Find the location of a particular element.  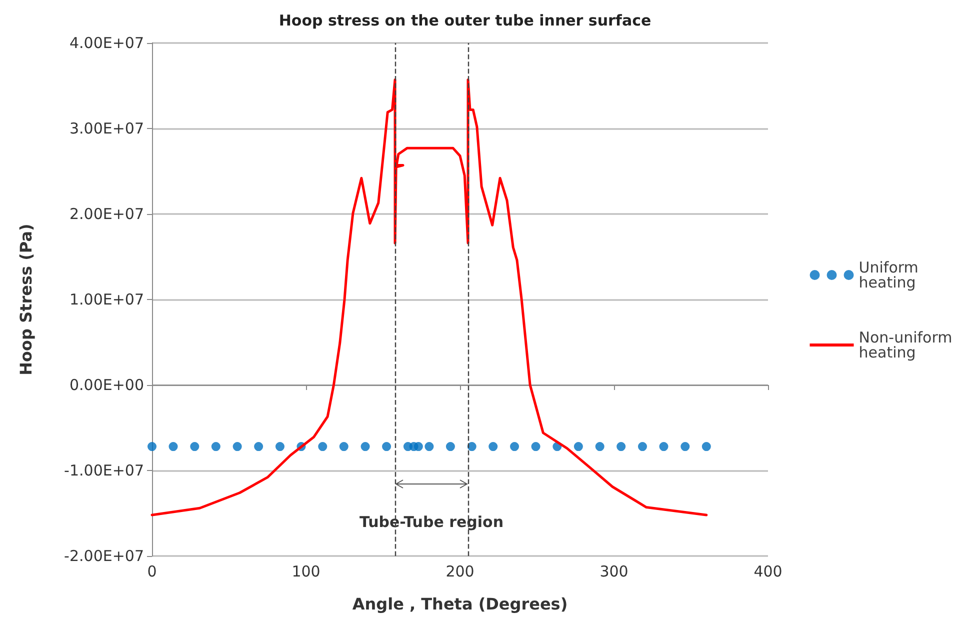

x-tick-label: 300 is located at coordinates (614, 571).